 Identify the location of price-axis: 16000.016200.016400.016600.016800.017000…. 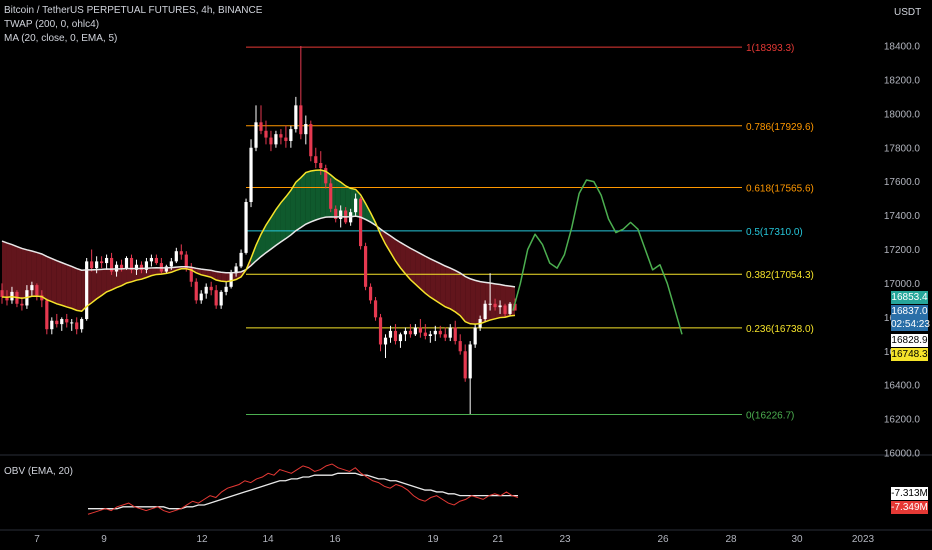
(902, 251).